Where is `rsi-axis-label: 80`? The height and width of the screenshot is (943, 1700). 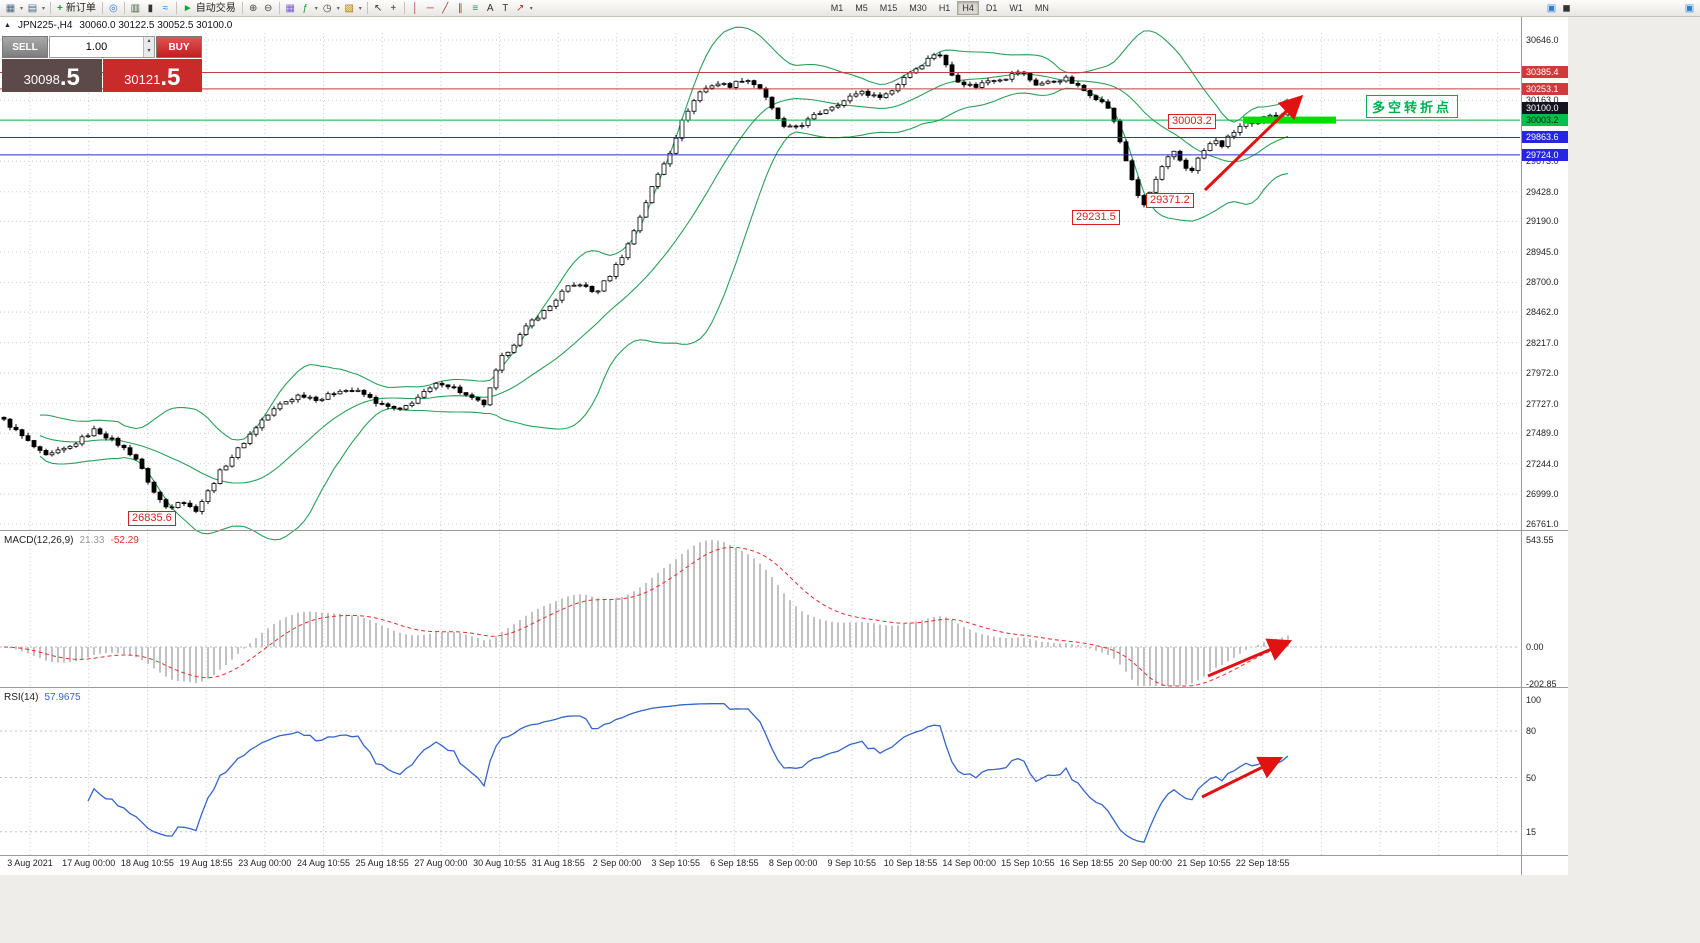 rsi-axis-label: 80 is located at coordinates (1531, 731).